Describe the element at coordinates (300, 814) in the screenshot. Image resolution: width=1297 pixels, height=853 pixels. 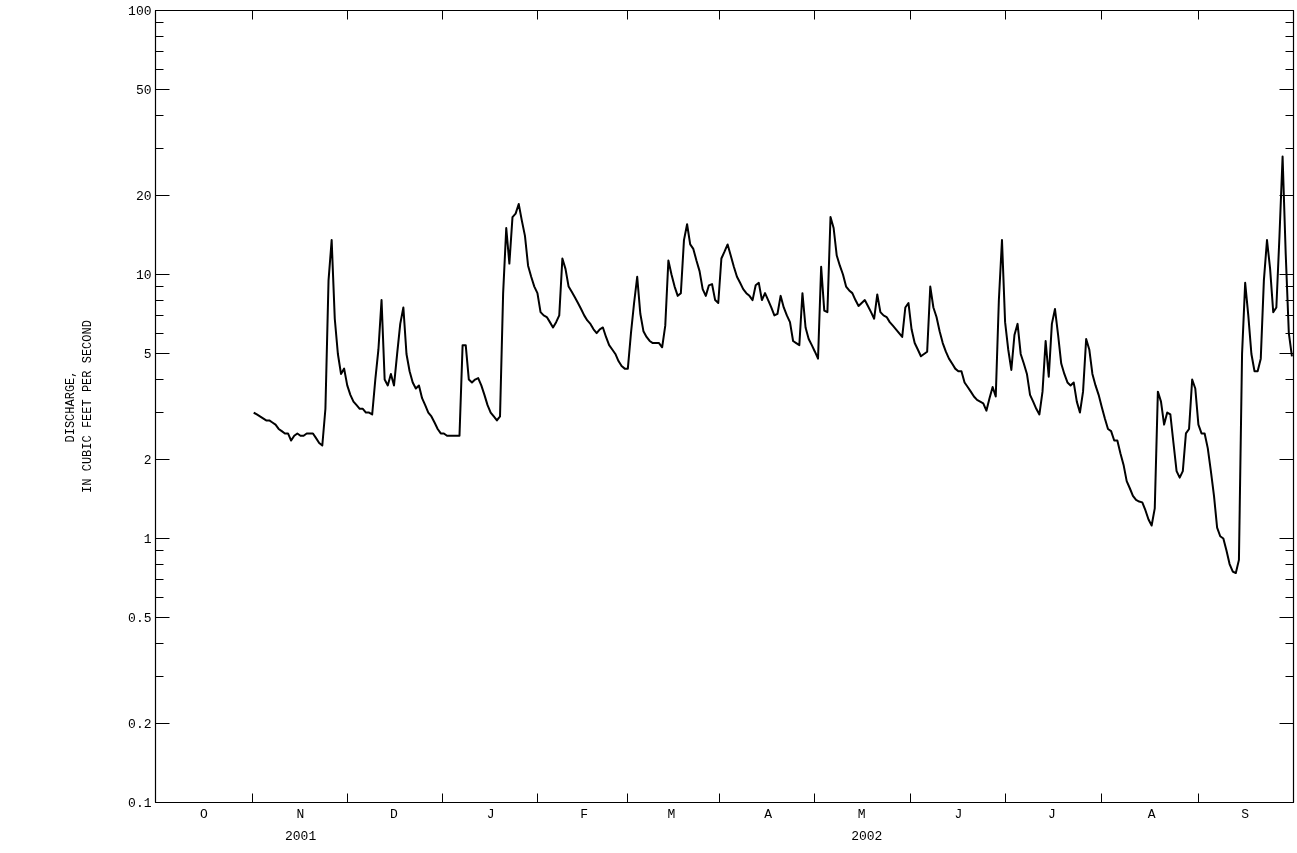
I see `x-tick-label: N` at that location.